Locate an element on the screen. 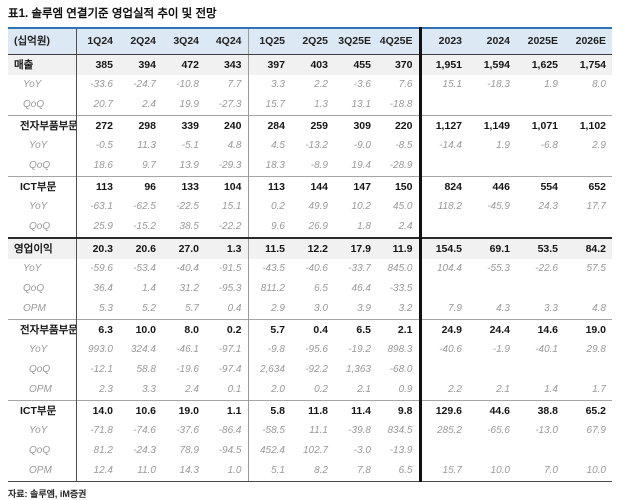  value-cell: 370 is located at coordinates (399, 64).